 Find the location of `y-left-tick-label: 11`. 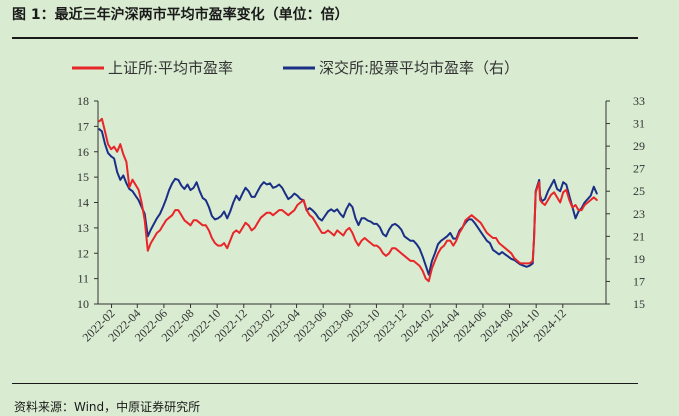

y-left-tick-label: 11 is located at coordinates (83, 279).